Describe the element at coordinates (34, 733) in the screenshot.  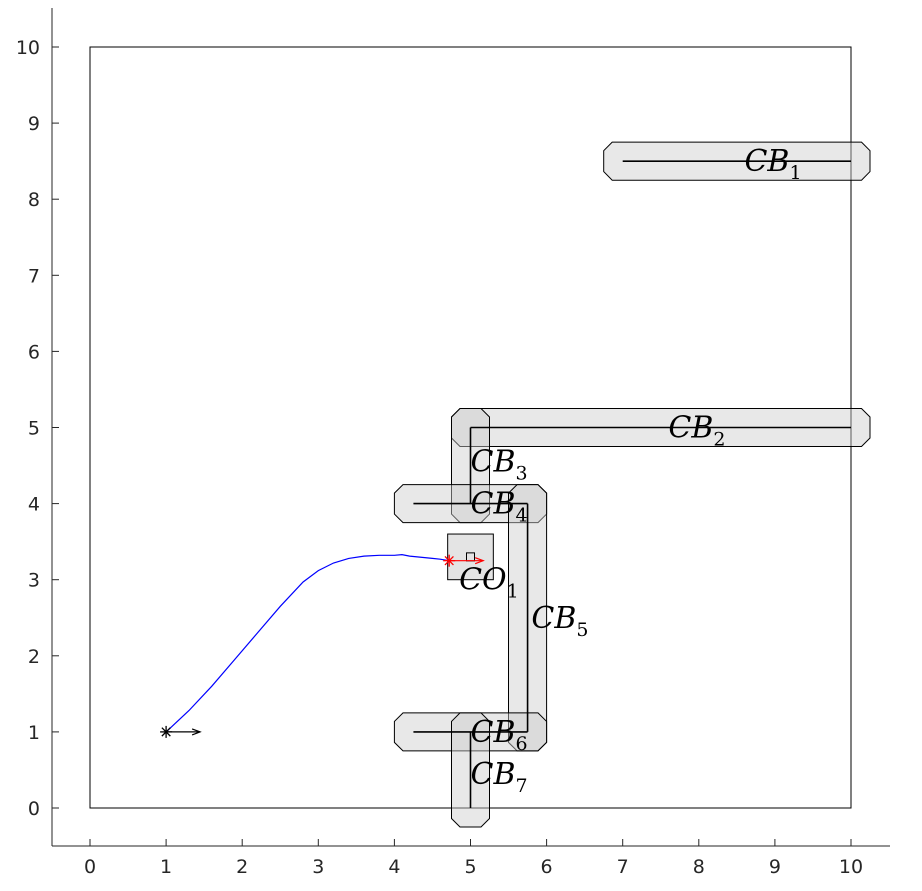
I see `y-tick-label: 1` at that location.